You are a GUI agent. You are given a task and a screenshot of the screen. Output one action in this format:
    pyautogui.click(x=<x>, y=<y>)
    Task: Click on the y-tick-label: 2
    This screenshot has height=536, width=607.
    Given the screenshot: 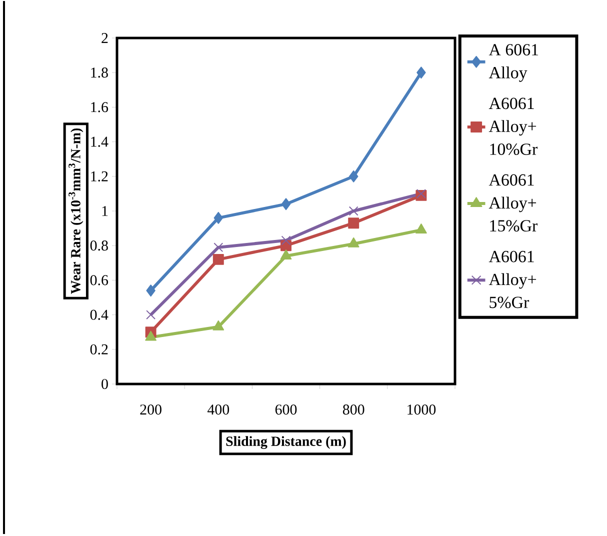 What is the action you would take?
    pyautogui.click(x=105, y=38)
    